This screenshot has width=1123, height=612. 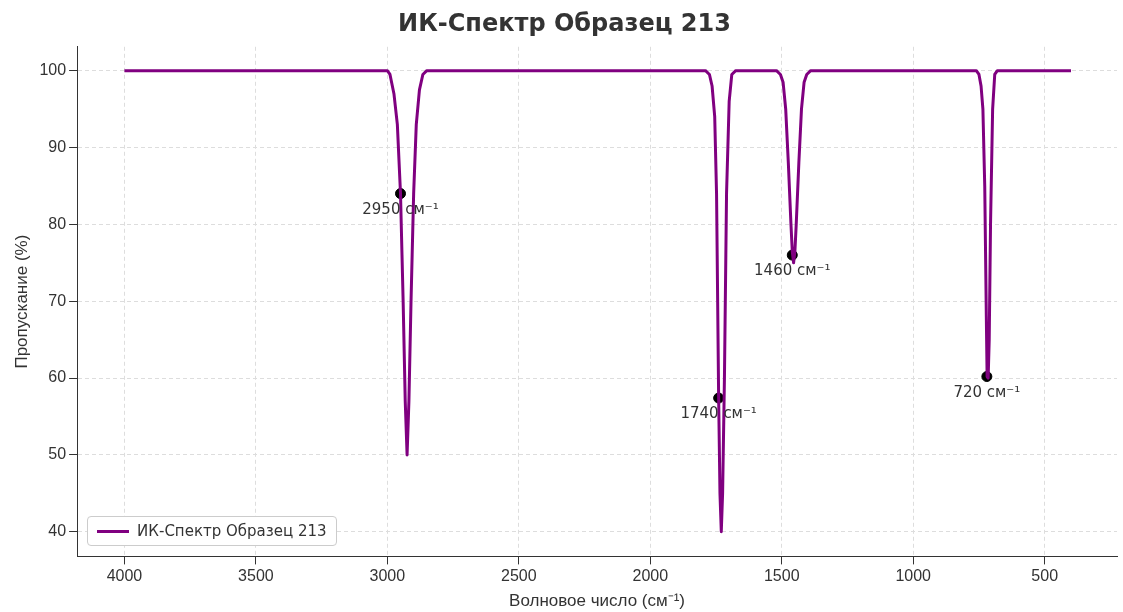 I want to click on x-tick-label: 2000, so click(x=650, y=576).